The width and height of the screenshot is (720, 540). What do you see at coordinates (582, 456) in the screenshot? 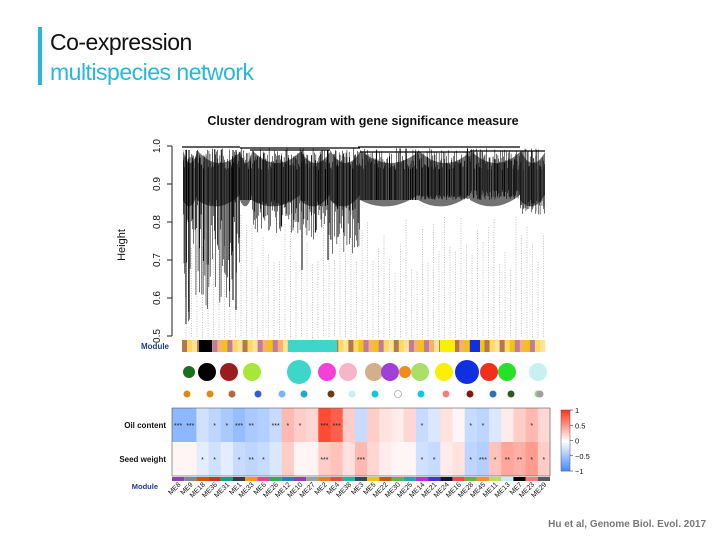
I see `scale-tick-label: −0.5` at bounding box center [582, 456].